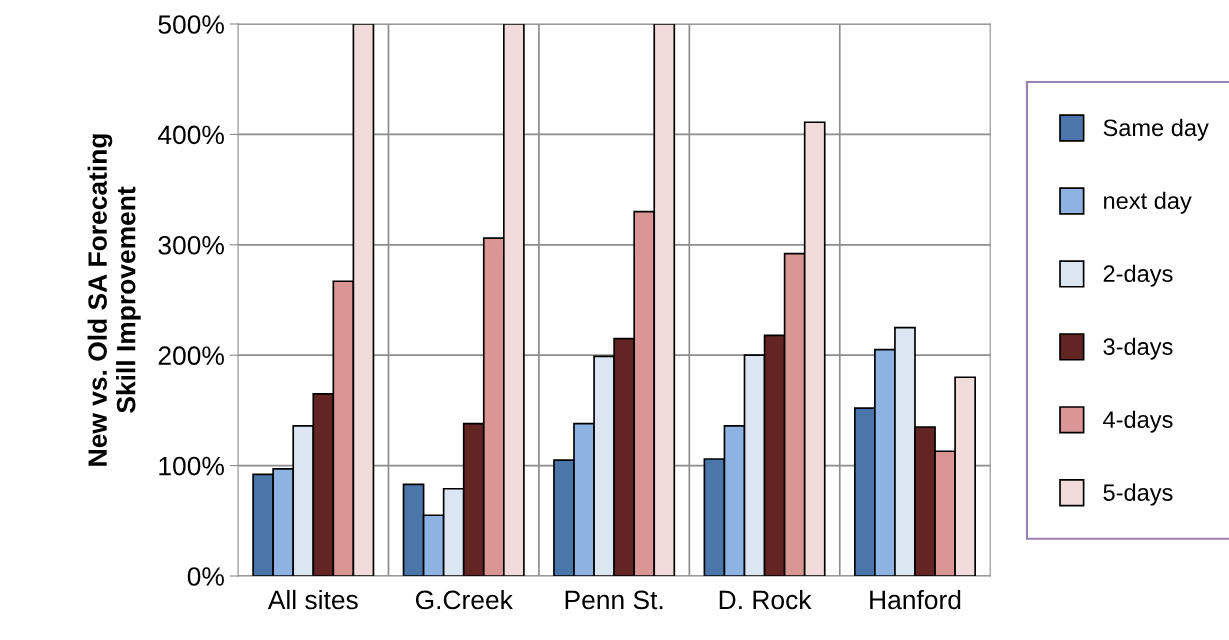  I want to click on legend-label: next day, so click(1148, 202).